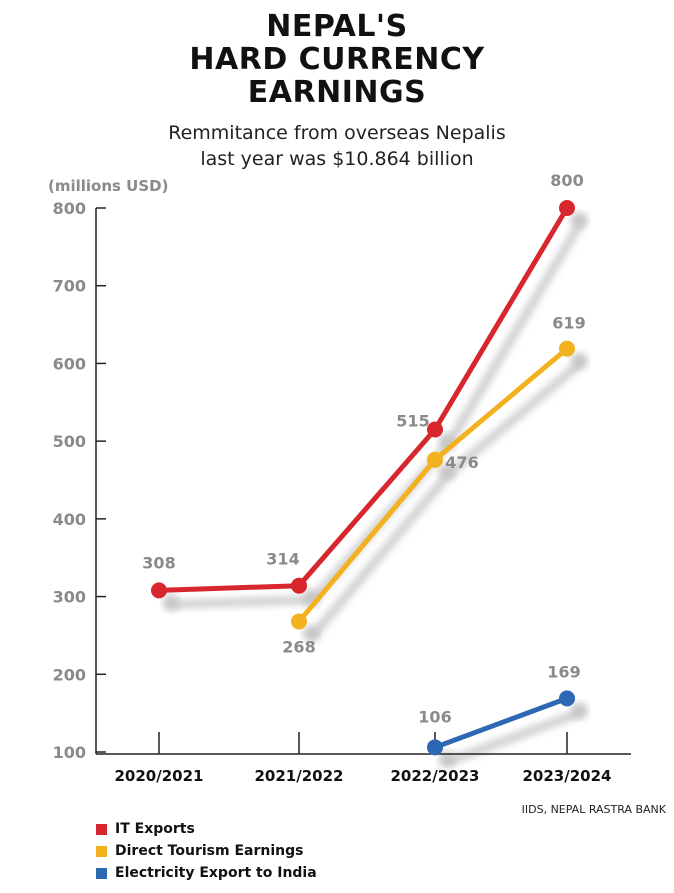 The image size is (674, 893). What do you see at coordinates (567, 776) in the screenshot?
I see `x-tick-label: 2023/2024` at bounding box center [567, 776].